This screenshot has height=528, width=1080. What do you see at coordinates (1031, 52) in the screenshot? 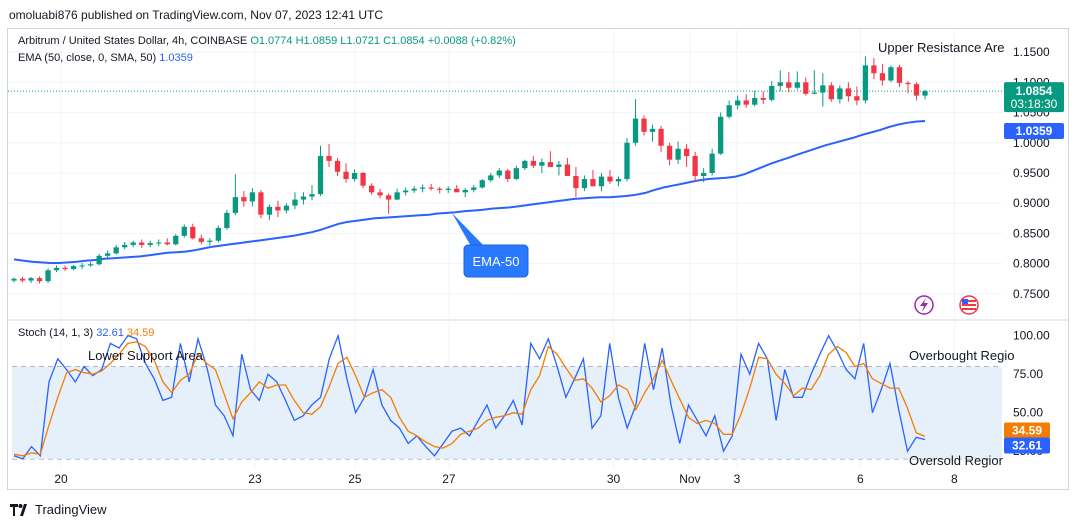
I see `price-tick-label: 1.1500` at bounding box center [1031, 52].